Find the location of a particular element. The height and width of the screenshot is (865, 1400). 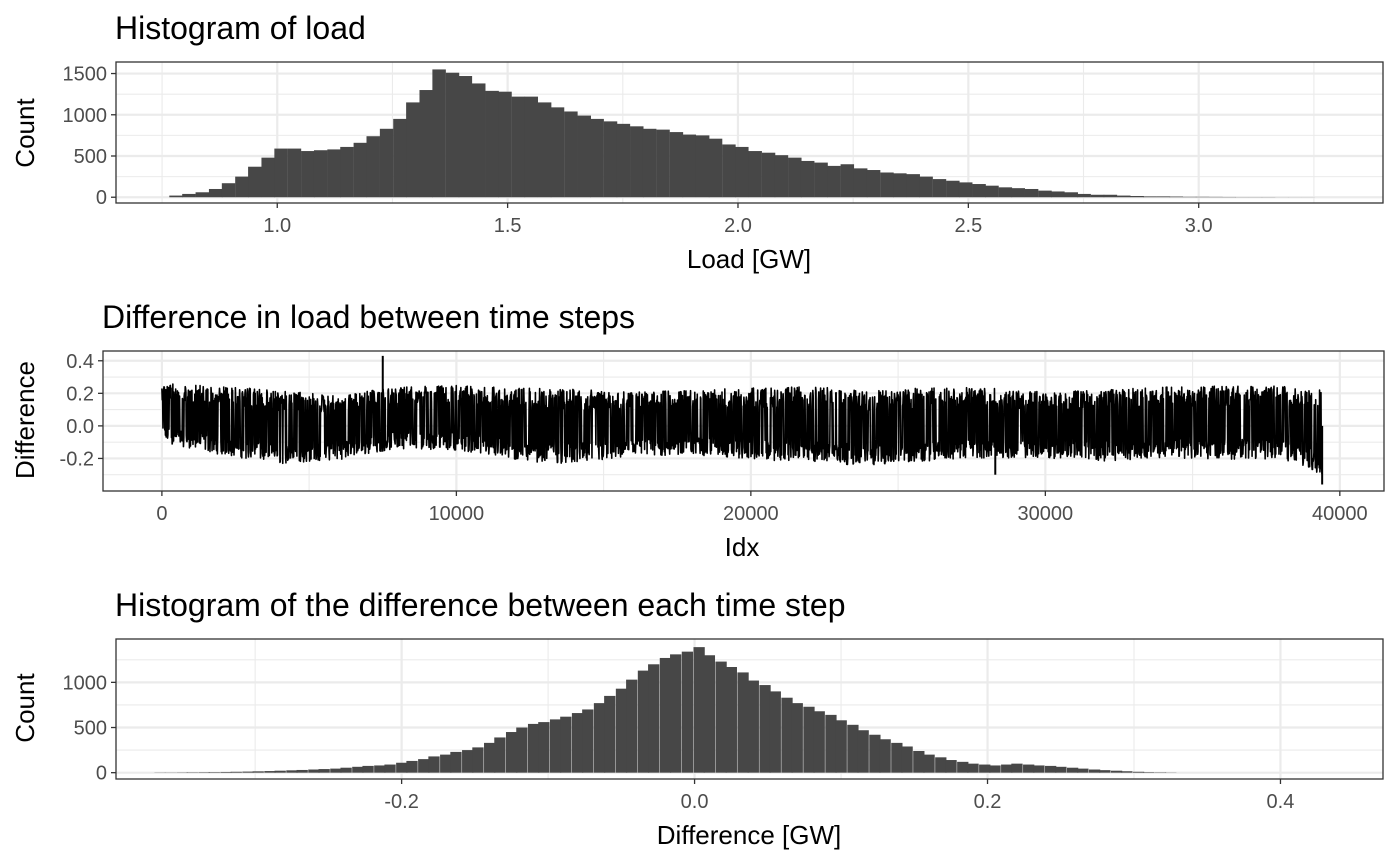

difference-series-y-tick-label: 0.0 is located at coordinates (80, 427).